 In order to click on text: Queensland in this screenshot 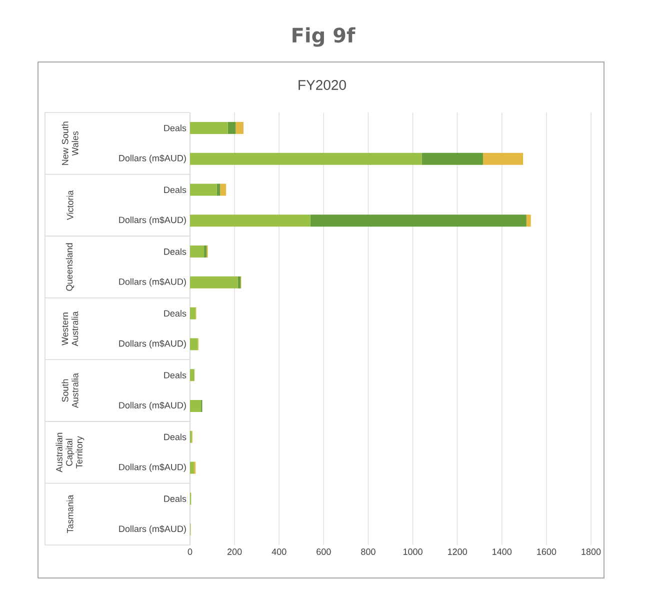, I will do `click(70, 267)`.